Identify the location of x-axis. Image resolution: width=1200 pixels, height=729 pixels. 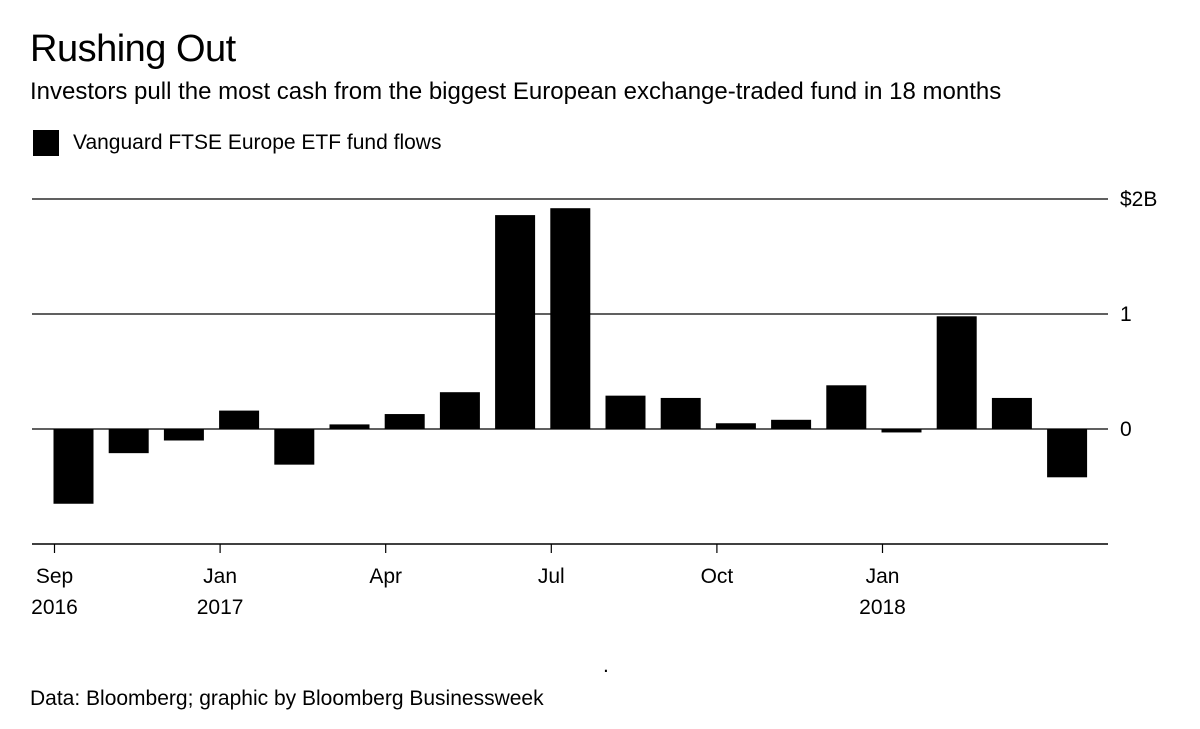
(570, 548).